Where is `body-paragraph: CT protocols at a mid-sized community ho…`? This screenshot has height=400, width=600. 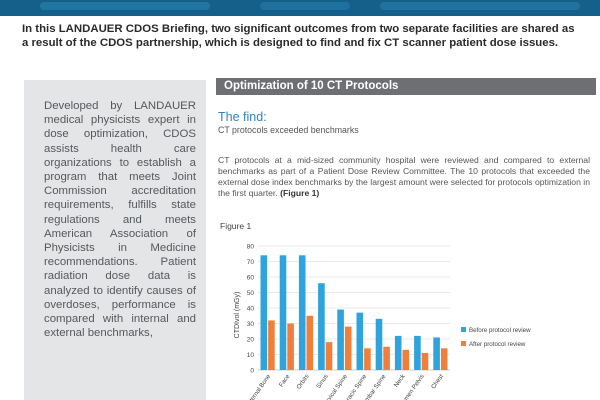 body-paragraph: CT protocols at a mid-sized community ho… is located at coordinates (404, 177).